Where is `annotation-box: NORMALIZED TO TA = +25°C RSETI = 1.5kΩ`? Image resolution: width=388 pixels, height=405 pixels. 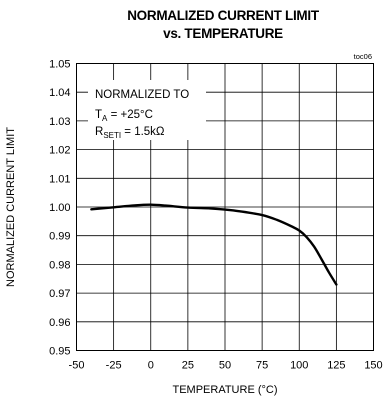
annotation-box: NORMALIZED TO TA = +25°C RSETI = 1.5kΩ is located at coordinates (147, 110).